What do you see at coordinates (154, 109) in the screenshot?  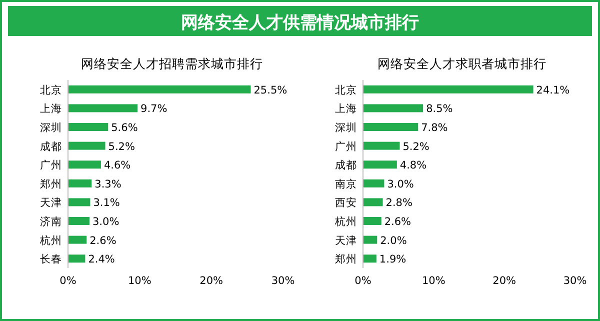 I see `data-label: 9.7%` at bounding box center [154, 109].